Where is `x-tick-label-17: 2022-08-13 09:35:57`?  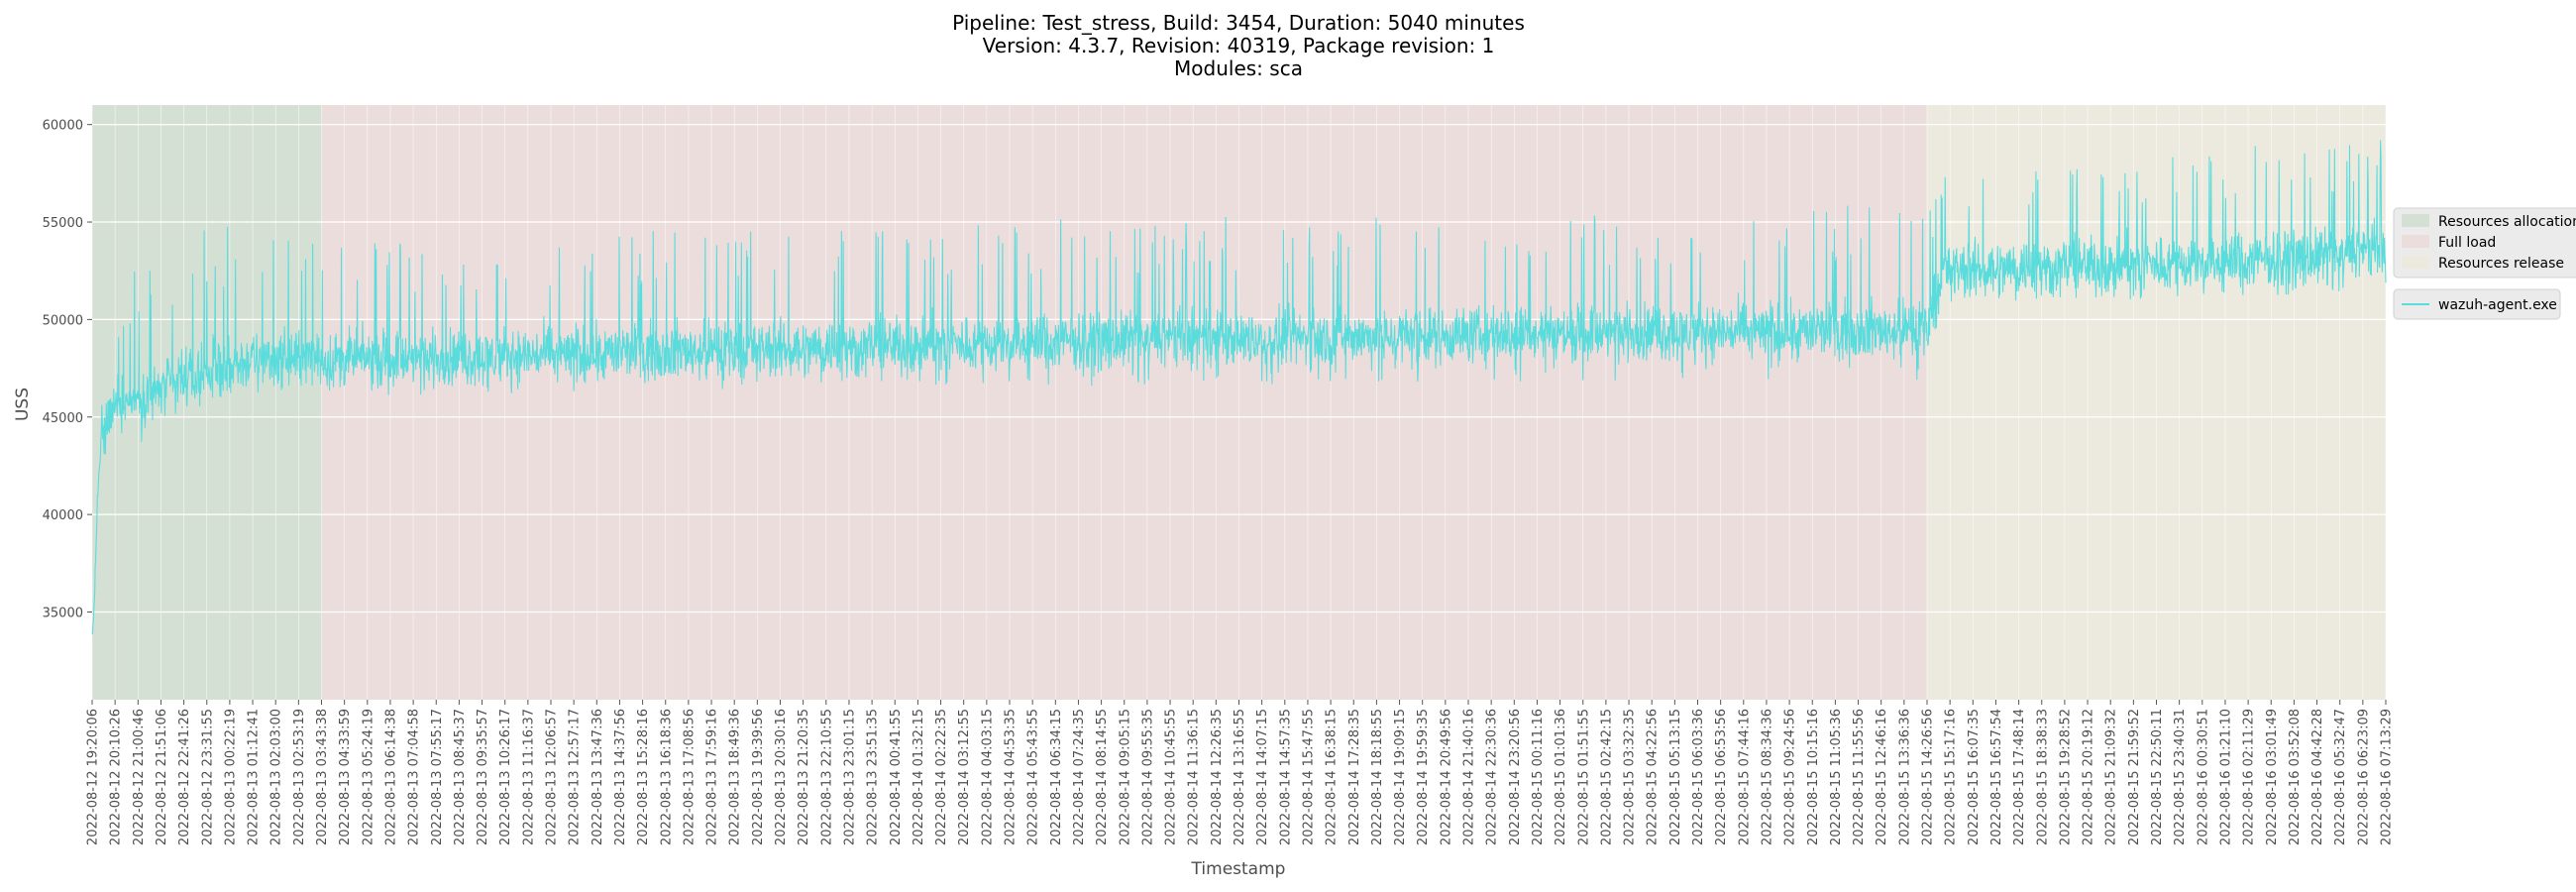 x-tick-label-17: 2022-08-13 09:35:57 is located at coordinates (483, 777).